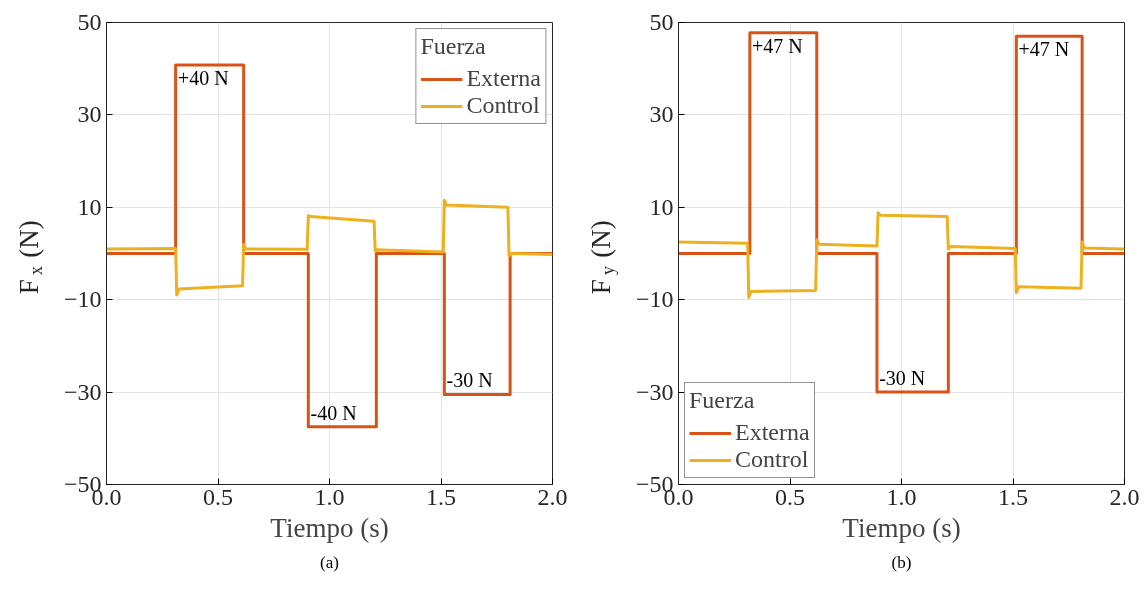  Describe the element at coordinates (333, 412) in the screenshot. I see `annotation: -40 N` at that location.